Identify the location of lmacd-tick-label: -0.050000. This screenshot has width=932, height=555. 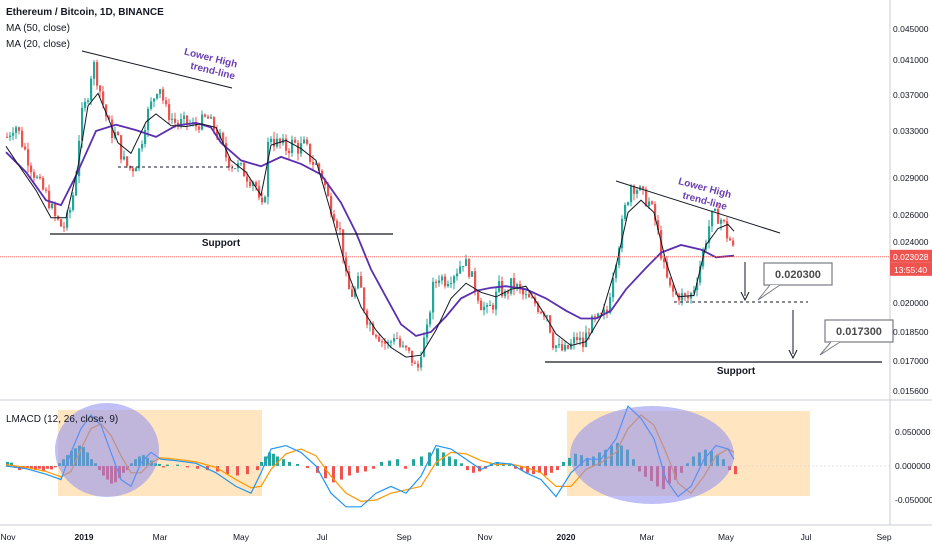
(913, 500).